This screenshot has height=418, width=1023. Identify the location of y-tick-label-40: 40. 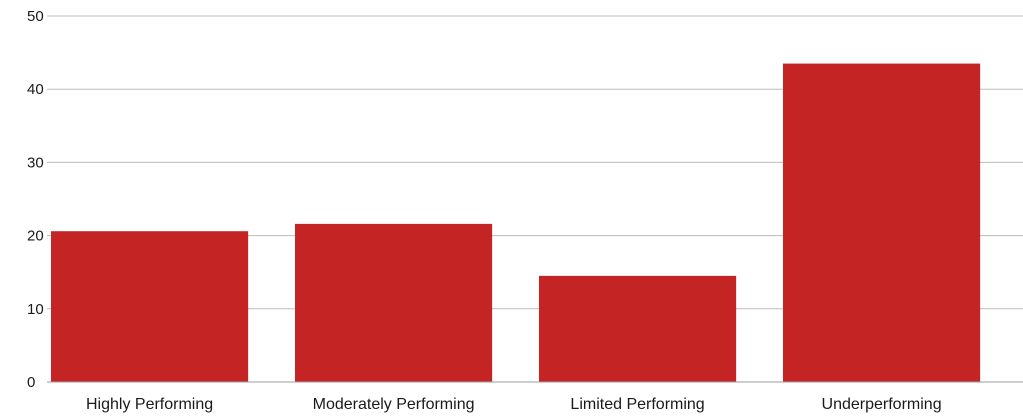
(35, 89).